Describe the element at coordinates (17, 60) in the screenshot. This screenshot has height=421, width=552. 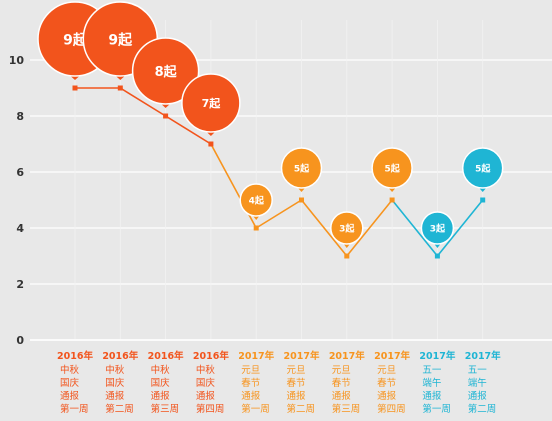
I see `y-tick-label: 10` at that location.